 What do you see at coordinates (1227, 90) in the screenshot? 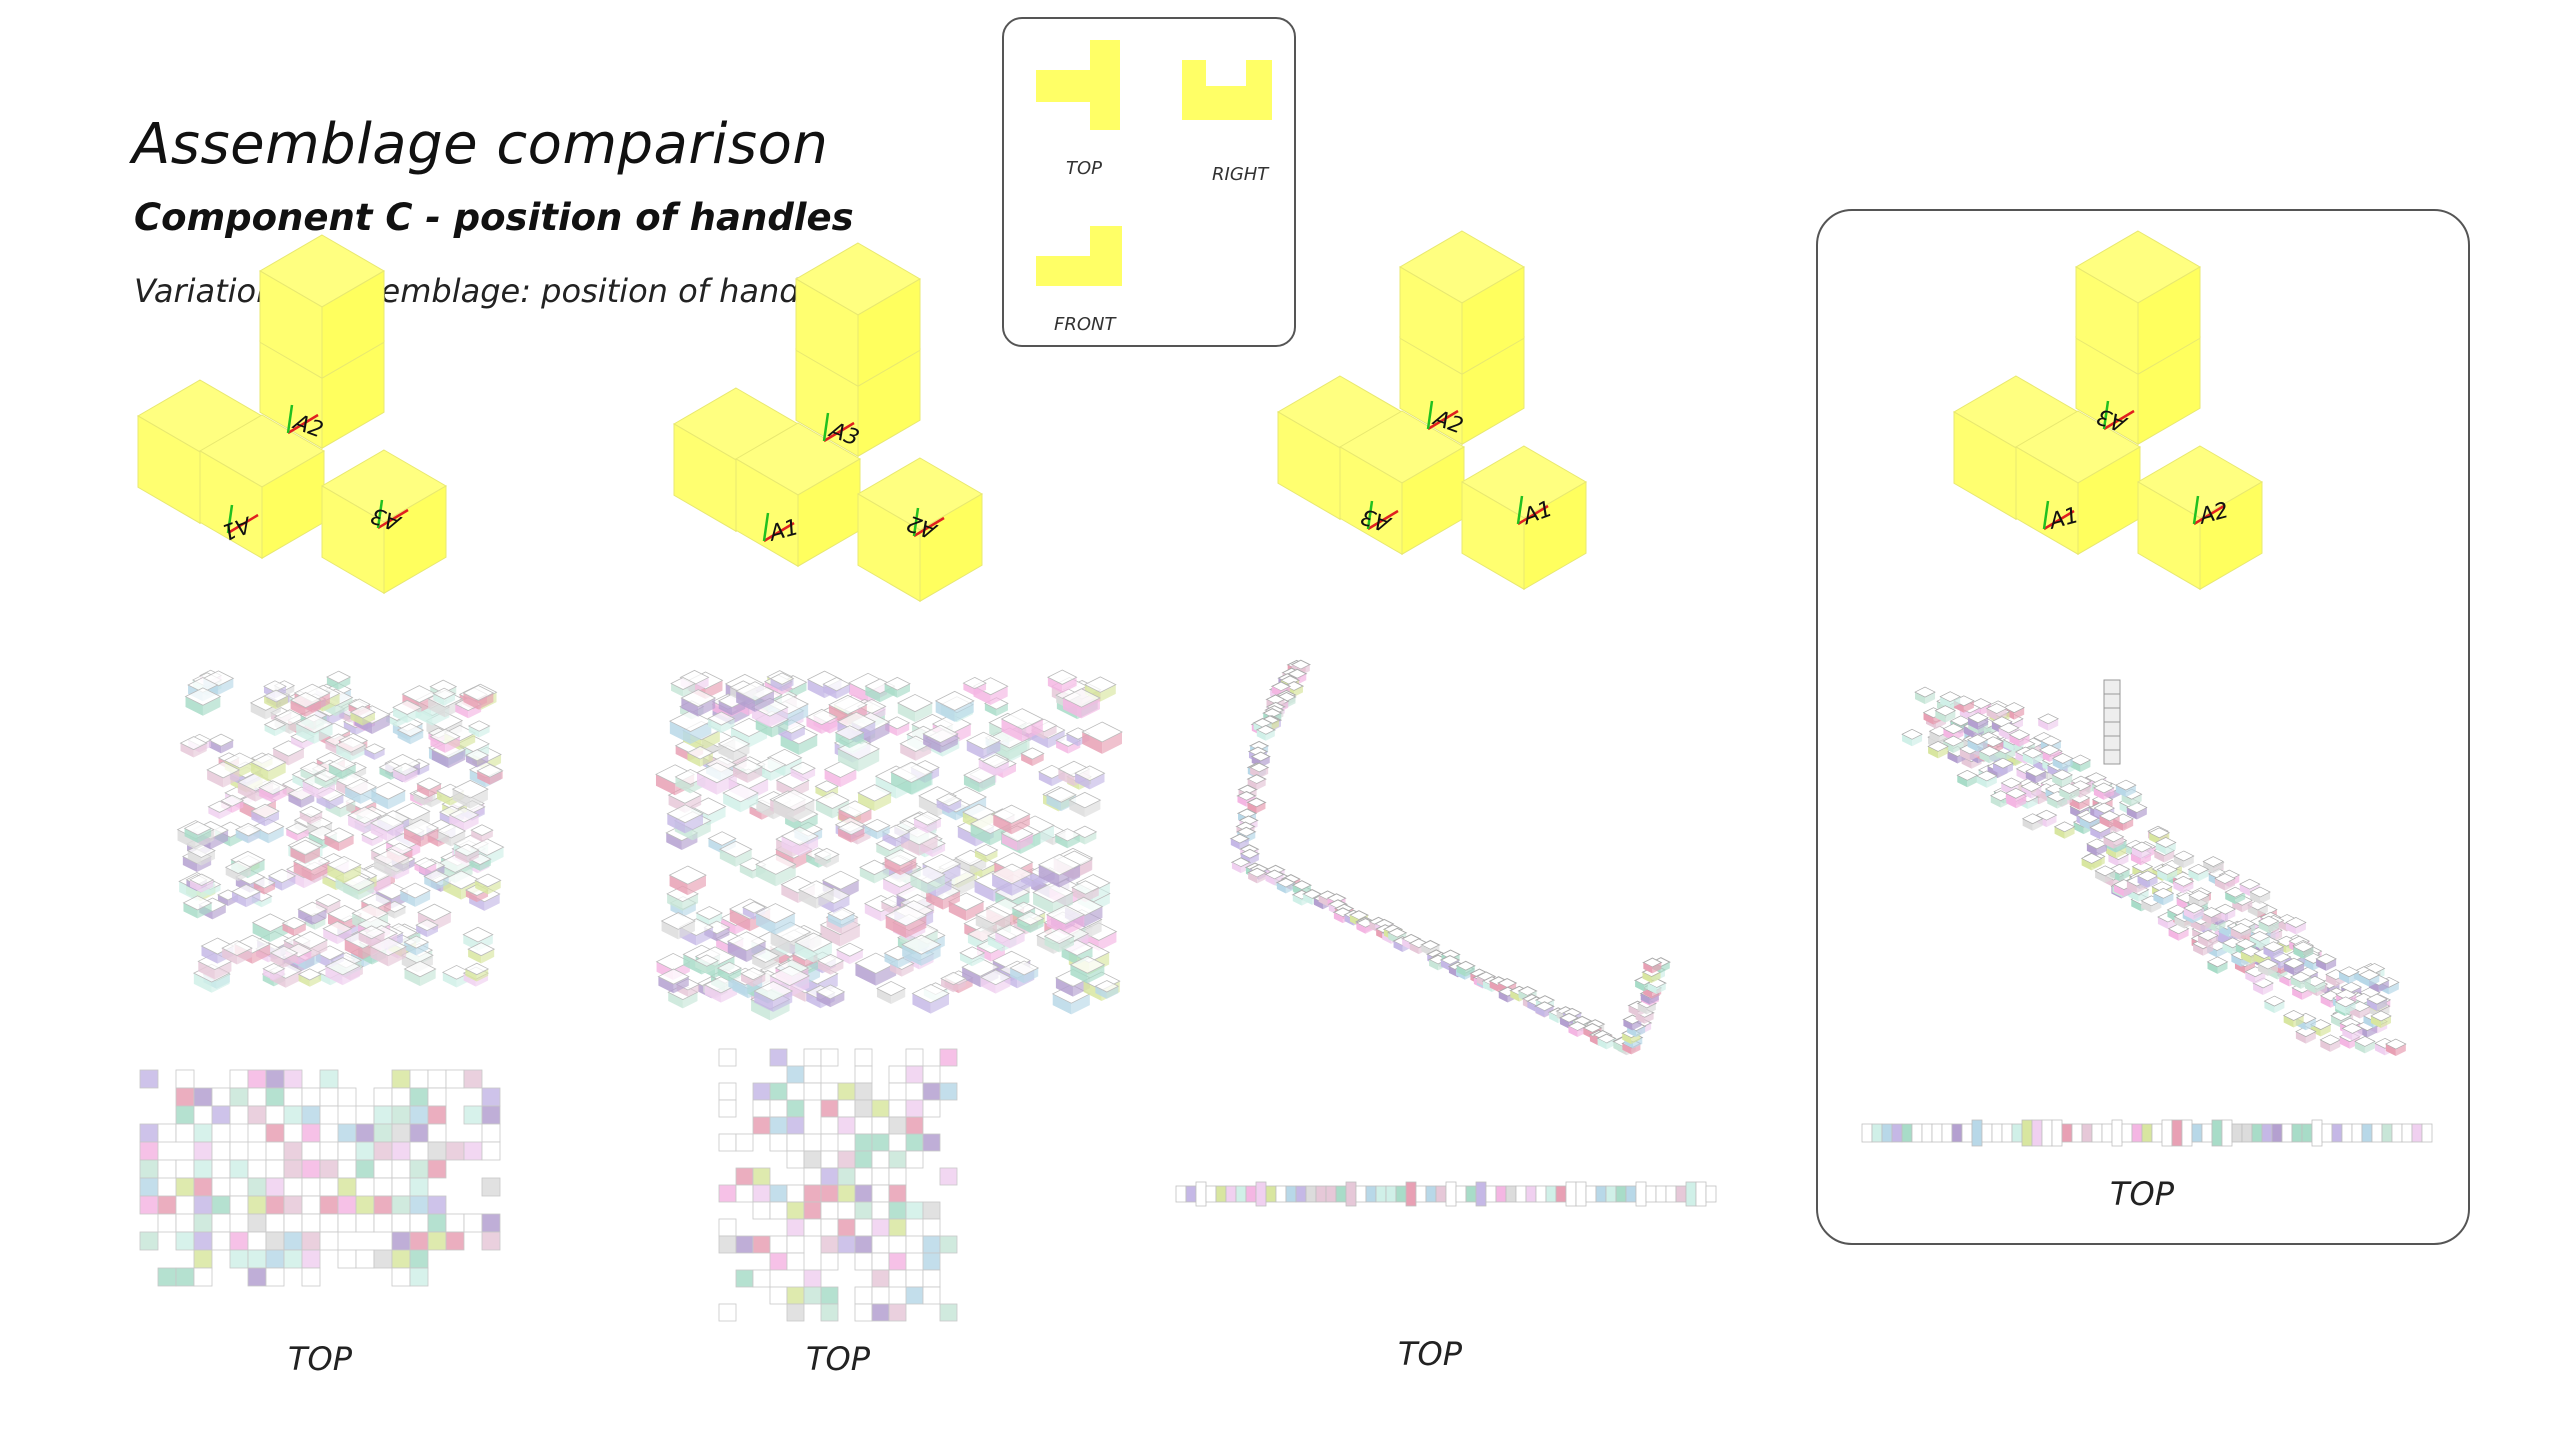
I see `legend-right-shape` at bounding box center [1227, 90].